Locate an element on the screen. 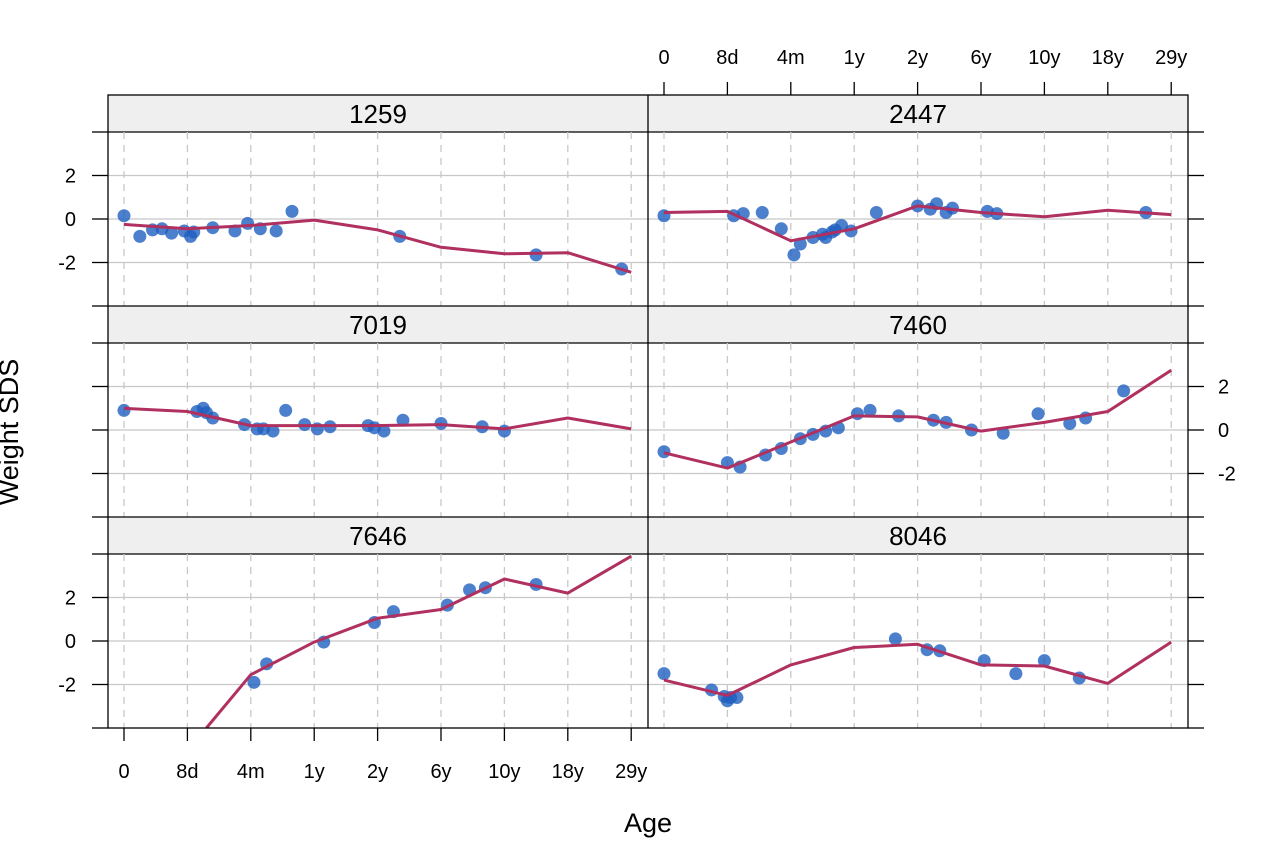 Image resolution: width=1272 pixels, height=848 pixels. x-tick-label-bottom: 1y is located at coordinates (314, 772).